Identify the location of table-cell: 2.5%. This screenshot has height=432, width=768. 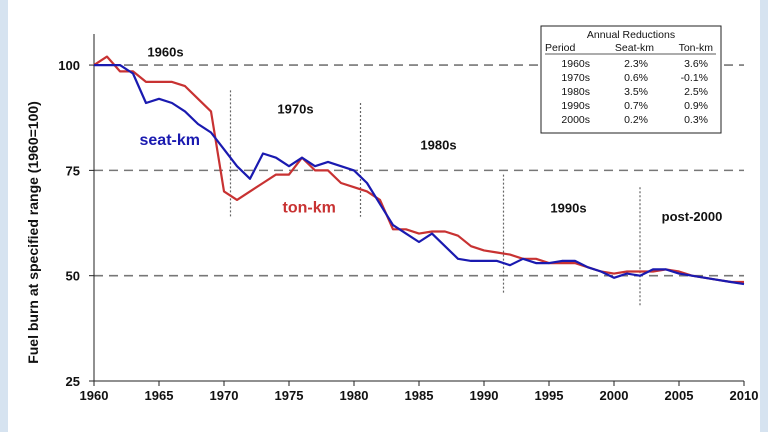
(696, 92).